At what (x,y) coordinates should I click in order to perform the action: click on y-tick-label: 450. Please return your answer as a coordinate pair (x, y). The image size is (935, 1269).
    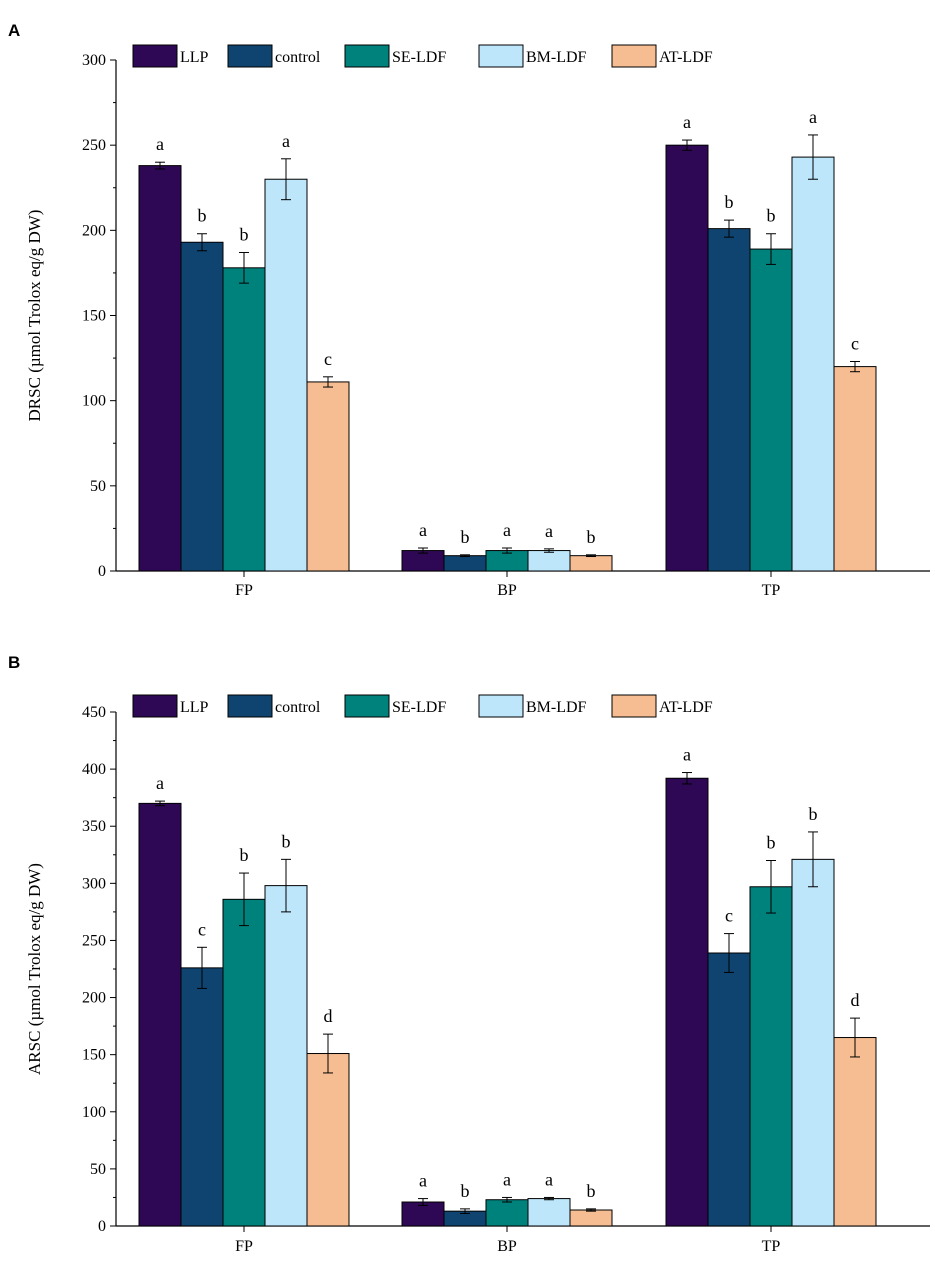
    Looking at the image, I should click on (94, 712).